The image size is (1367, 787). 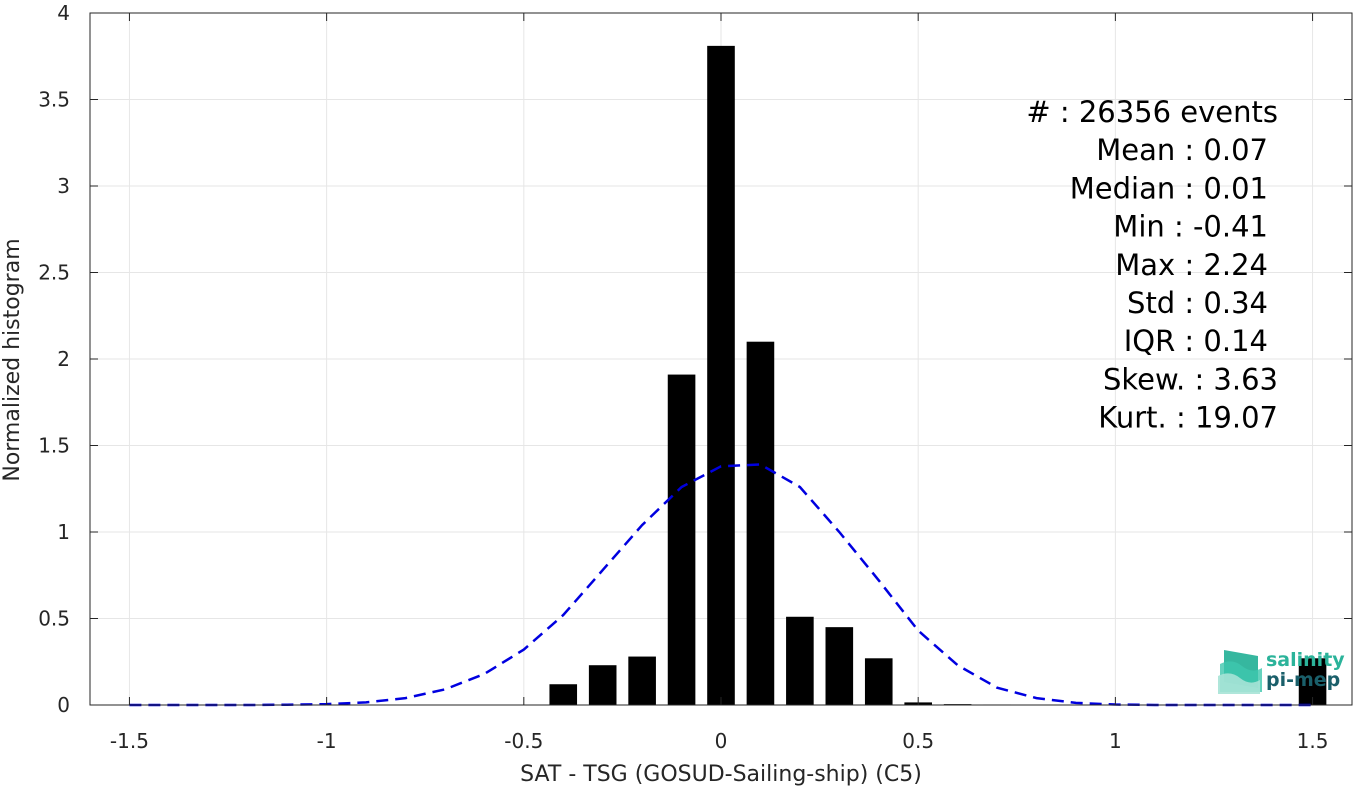 What do you see at coordinates (63, 186) in the screenshot?
I see `y-tick-label: 3` at bounding box center [63, 186].